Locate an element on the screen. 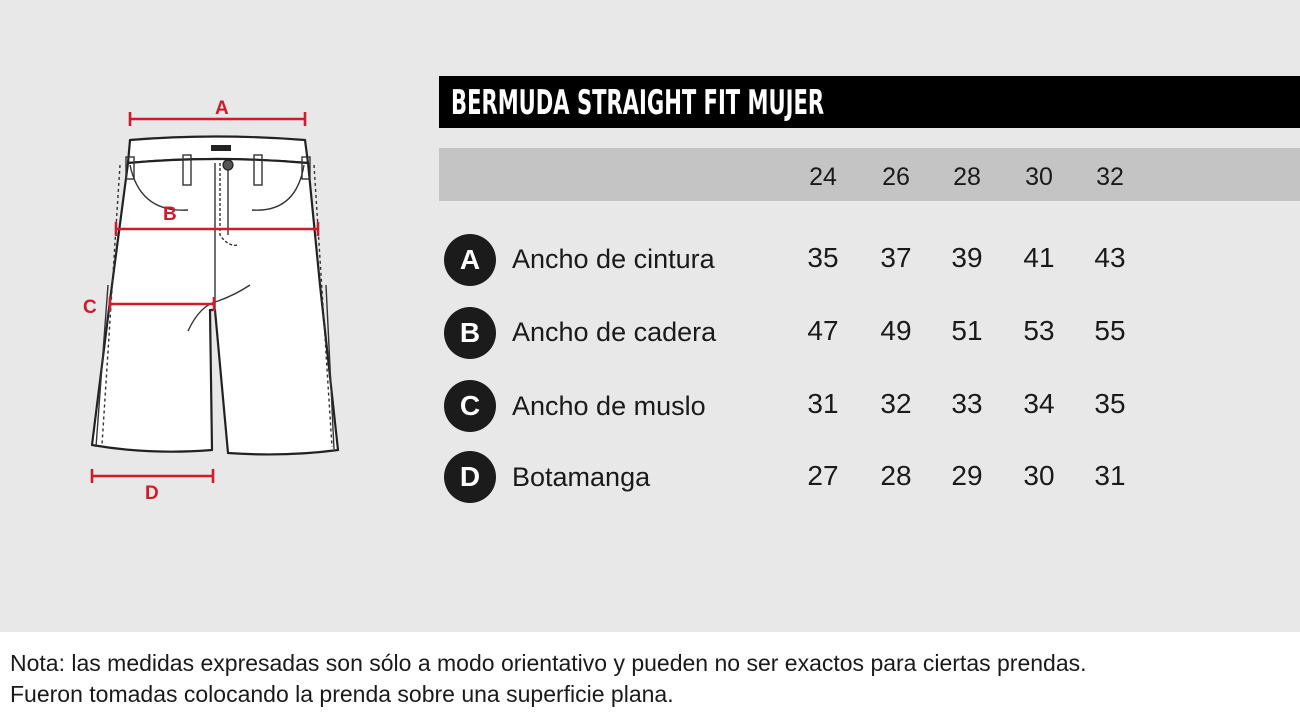  row-label: Ancho de cadera is located at coordinates (614, 332).